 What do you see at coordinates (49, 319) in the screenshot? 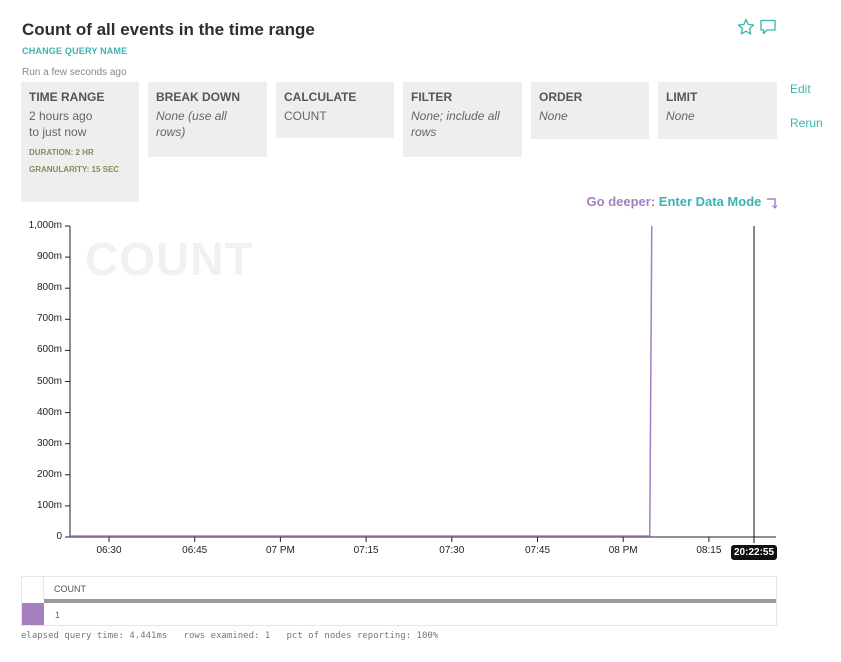
I see `y-tick-label: 700m` at bounding box center [49, 319].